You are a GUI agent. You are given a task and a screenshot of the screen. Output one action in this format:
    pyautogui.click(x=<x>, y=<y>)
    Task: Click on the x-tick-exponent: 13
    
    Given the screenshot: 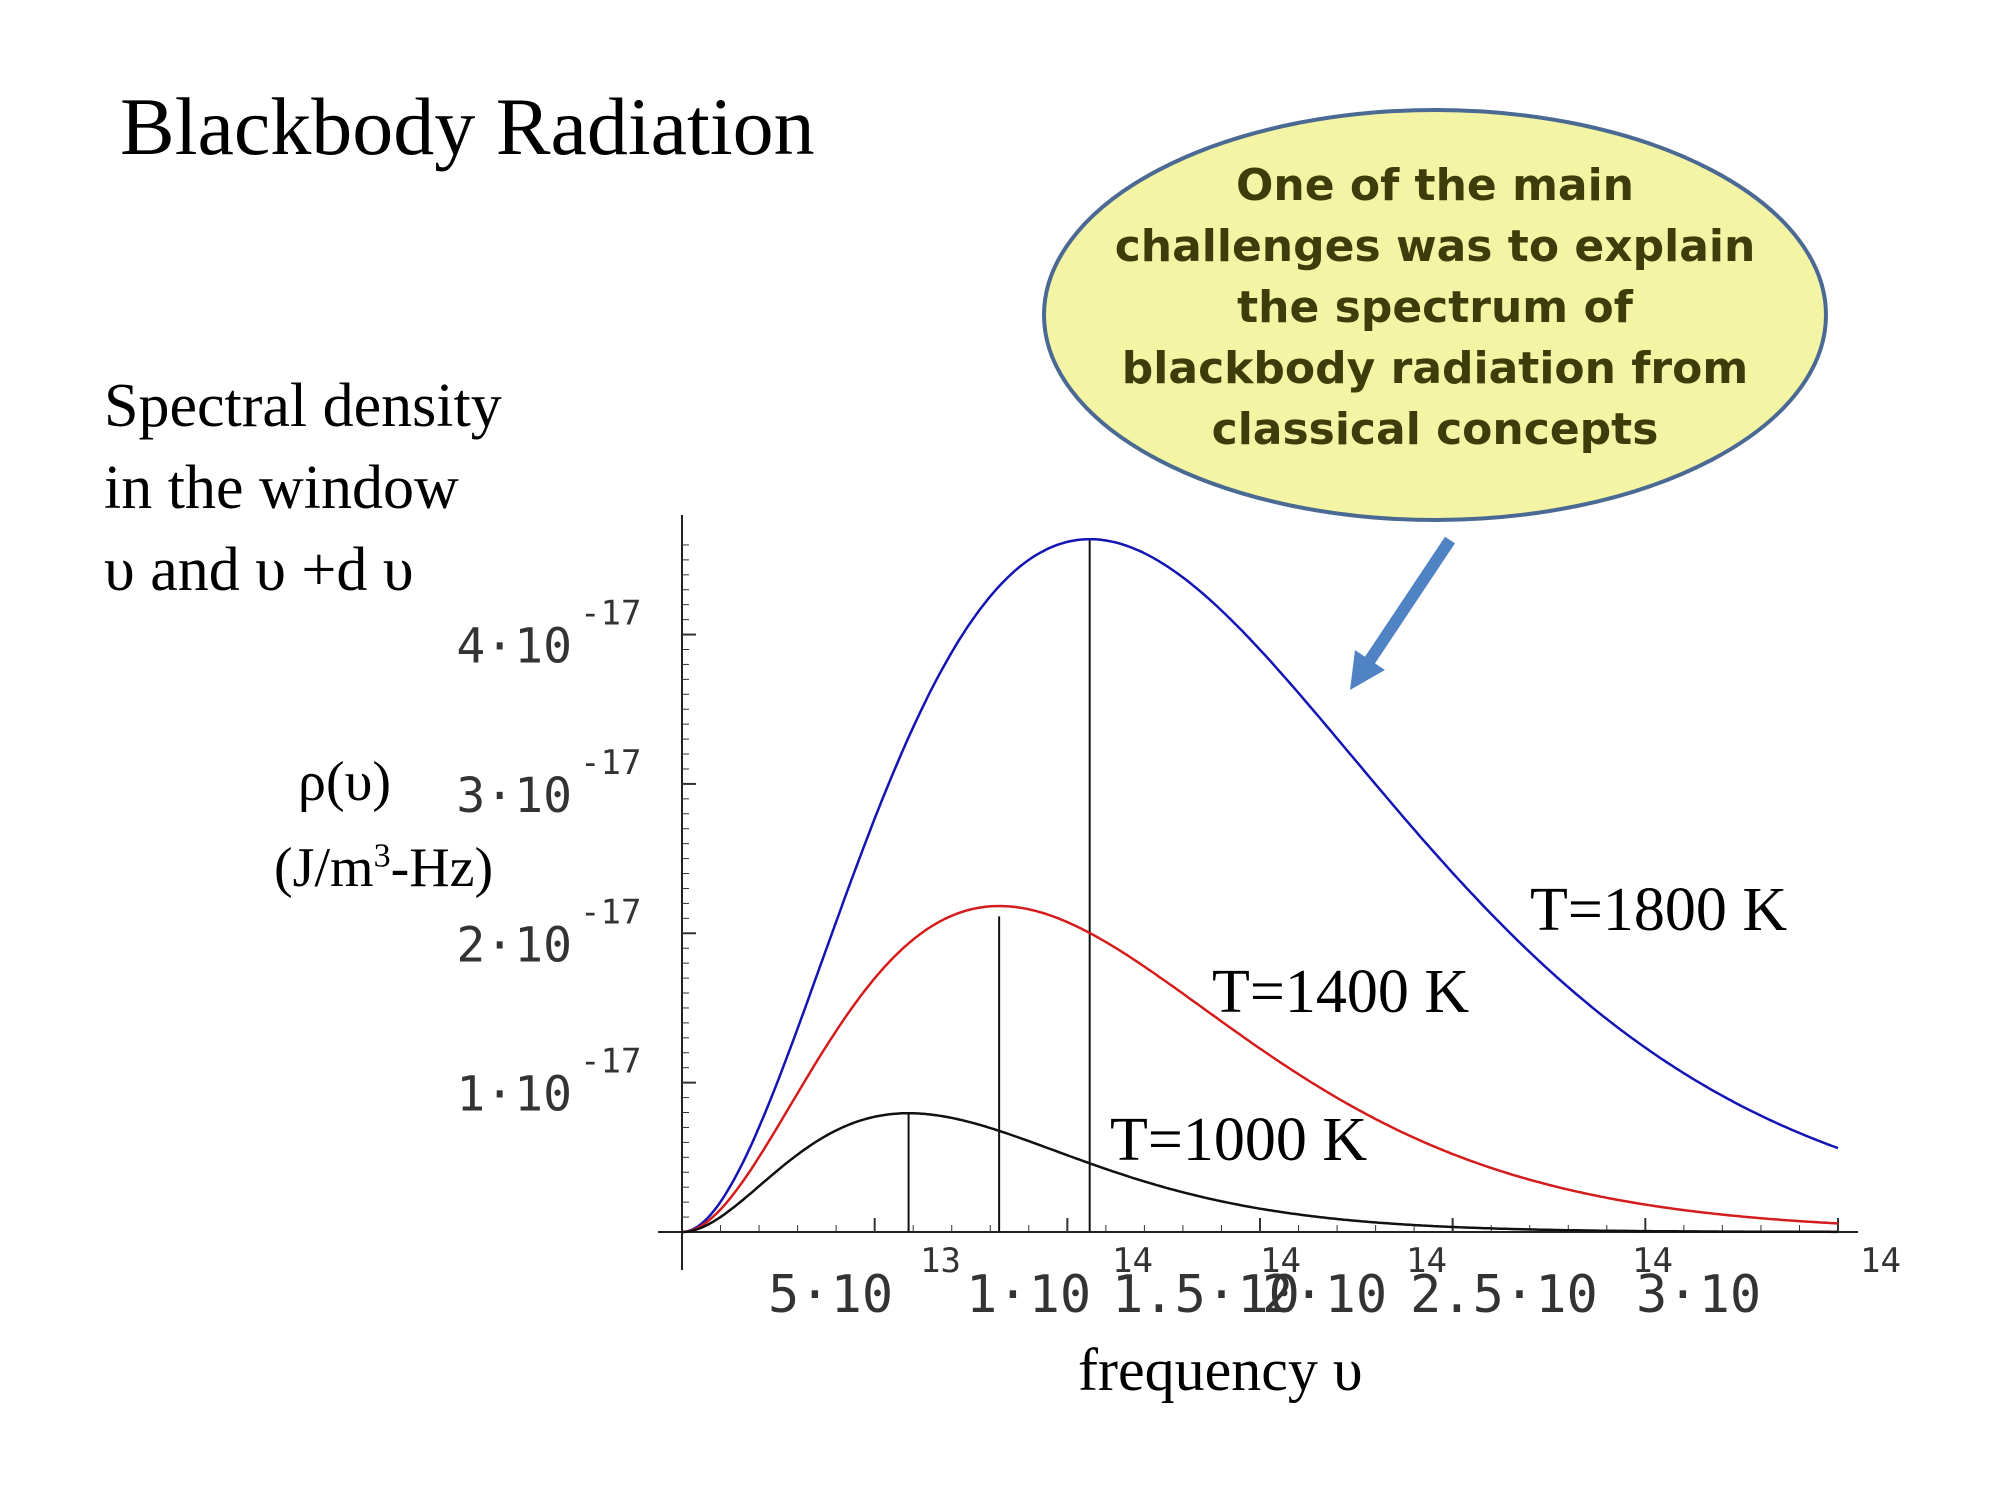 What is the action you would take?
    pyautogui.click(x=940, y=1261)
    